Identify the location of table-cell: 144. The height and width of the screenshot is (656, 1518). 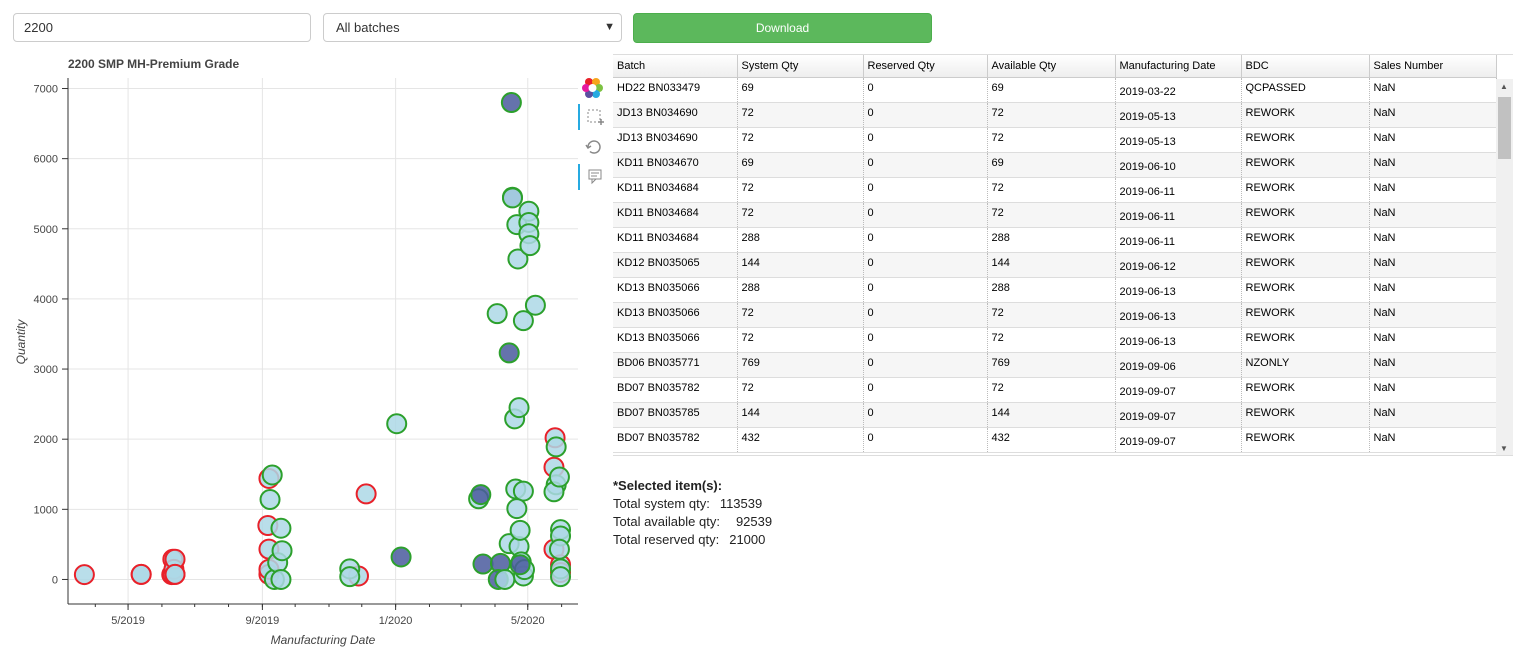
(1051, 265).